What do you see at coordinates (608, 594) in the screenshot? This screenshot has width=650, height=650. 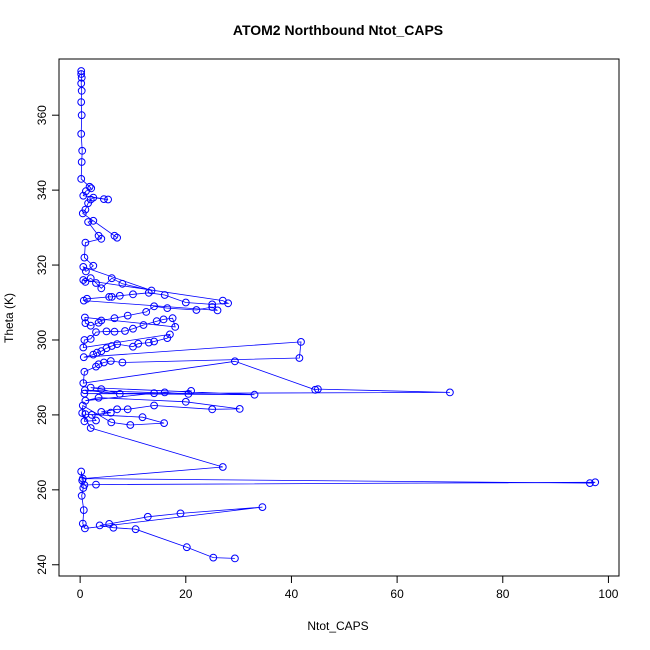 I see `x-tick-label: 100` at bounding box center [608, 594].